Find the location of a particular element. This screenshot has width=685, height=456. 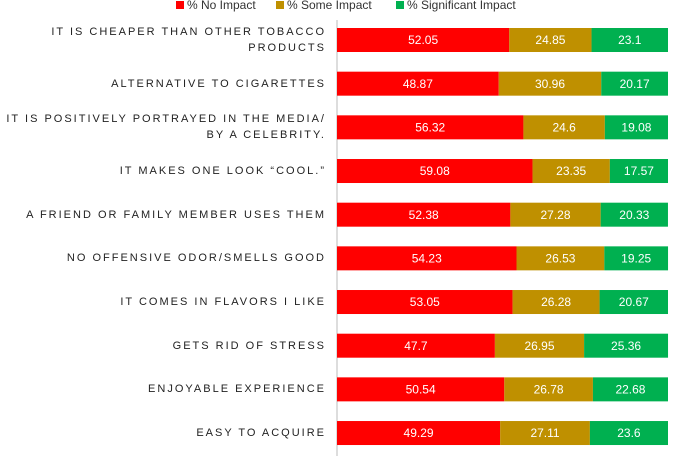

data-label: 26.53 is located at coordinates (560, 259).